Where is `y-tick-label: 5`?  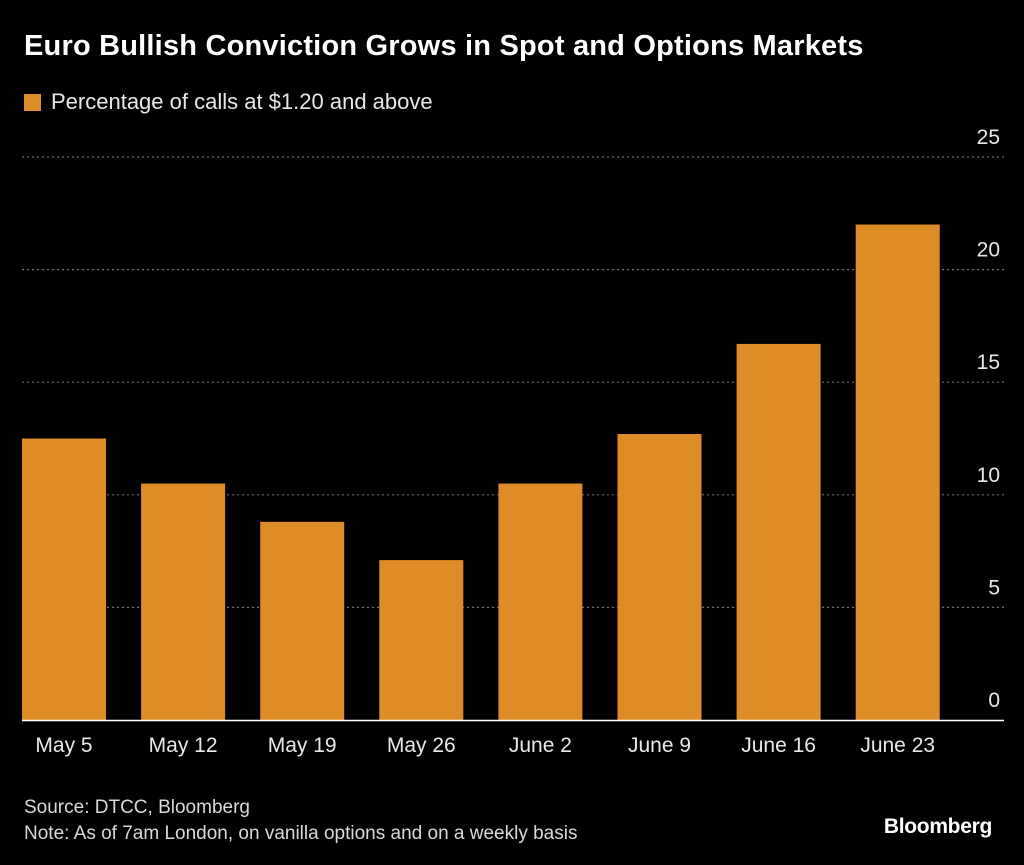 y-tick-label: 5 is located at coordinates (994, 587).